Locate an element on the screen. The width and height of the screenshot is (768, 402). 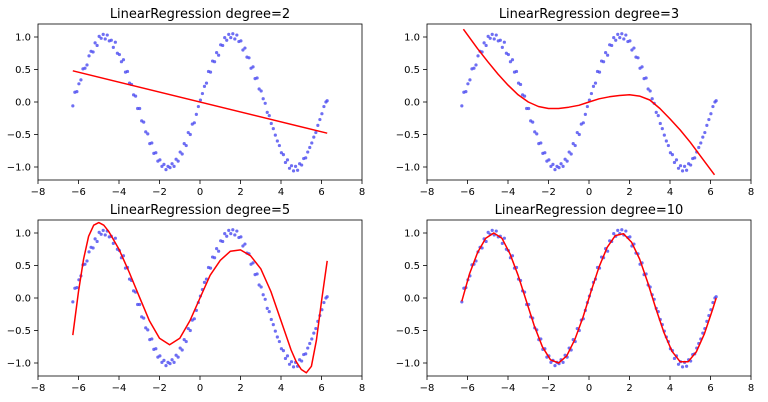
panel-title: LinearRegression degree=2 is located at coordinates (200, 14).